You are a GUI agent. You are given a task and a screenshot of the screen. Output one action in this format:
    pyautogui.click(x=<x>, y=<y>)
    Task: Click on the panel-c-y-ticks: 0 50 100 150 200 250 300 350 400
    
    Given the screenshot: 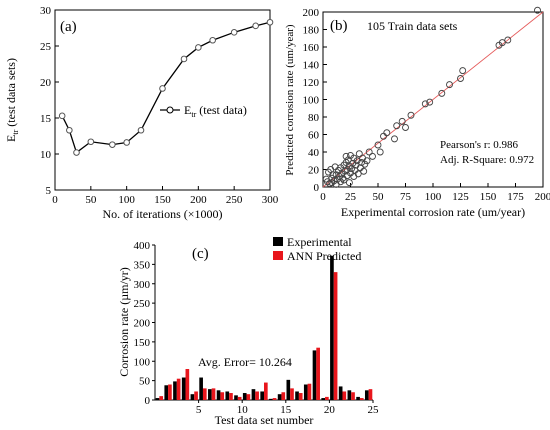 What is the action you would take?
    pyautogui.click(x=144, y=323)
    